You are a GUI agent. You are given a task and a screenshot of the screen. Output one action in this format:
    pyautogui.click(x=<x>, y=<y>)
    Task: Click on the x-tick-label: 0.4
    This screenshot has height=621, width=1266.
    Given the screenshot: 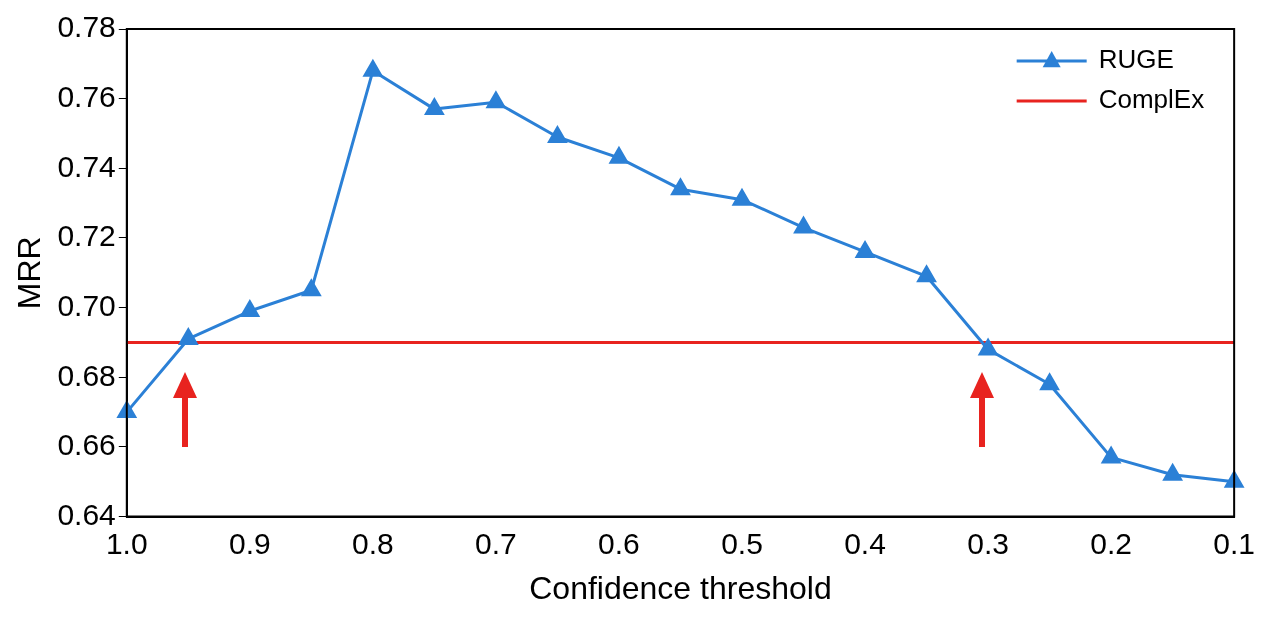 What is the action you would take?
    pyautogui.click(x=865, y=543)
    